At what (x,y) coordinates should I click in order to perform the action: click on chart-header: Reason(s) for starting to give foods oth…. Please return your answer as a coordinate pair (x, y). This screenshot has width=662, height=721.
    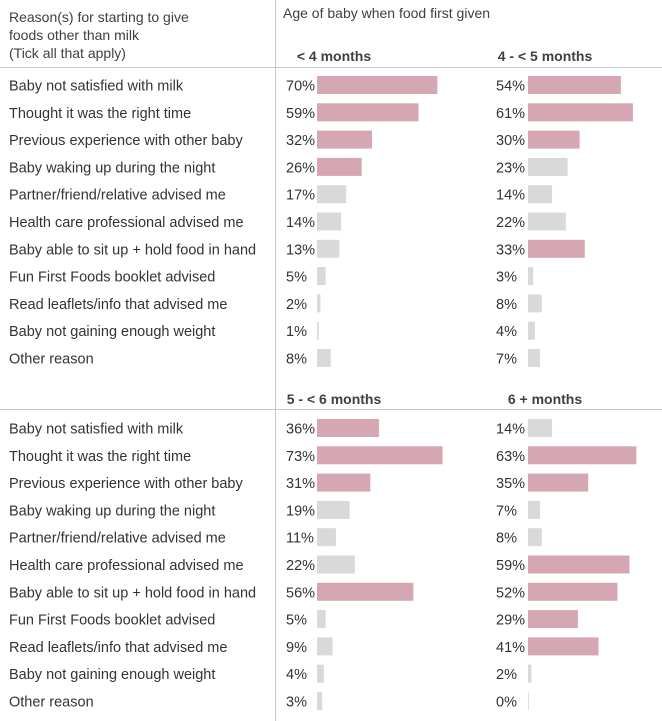
    Looking at the image, I should click on (249, 33).